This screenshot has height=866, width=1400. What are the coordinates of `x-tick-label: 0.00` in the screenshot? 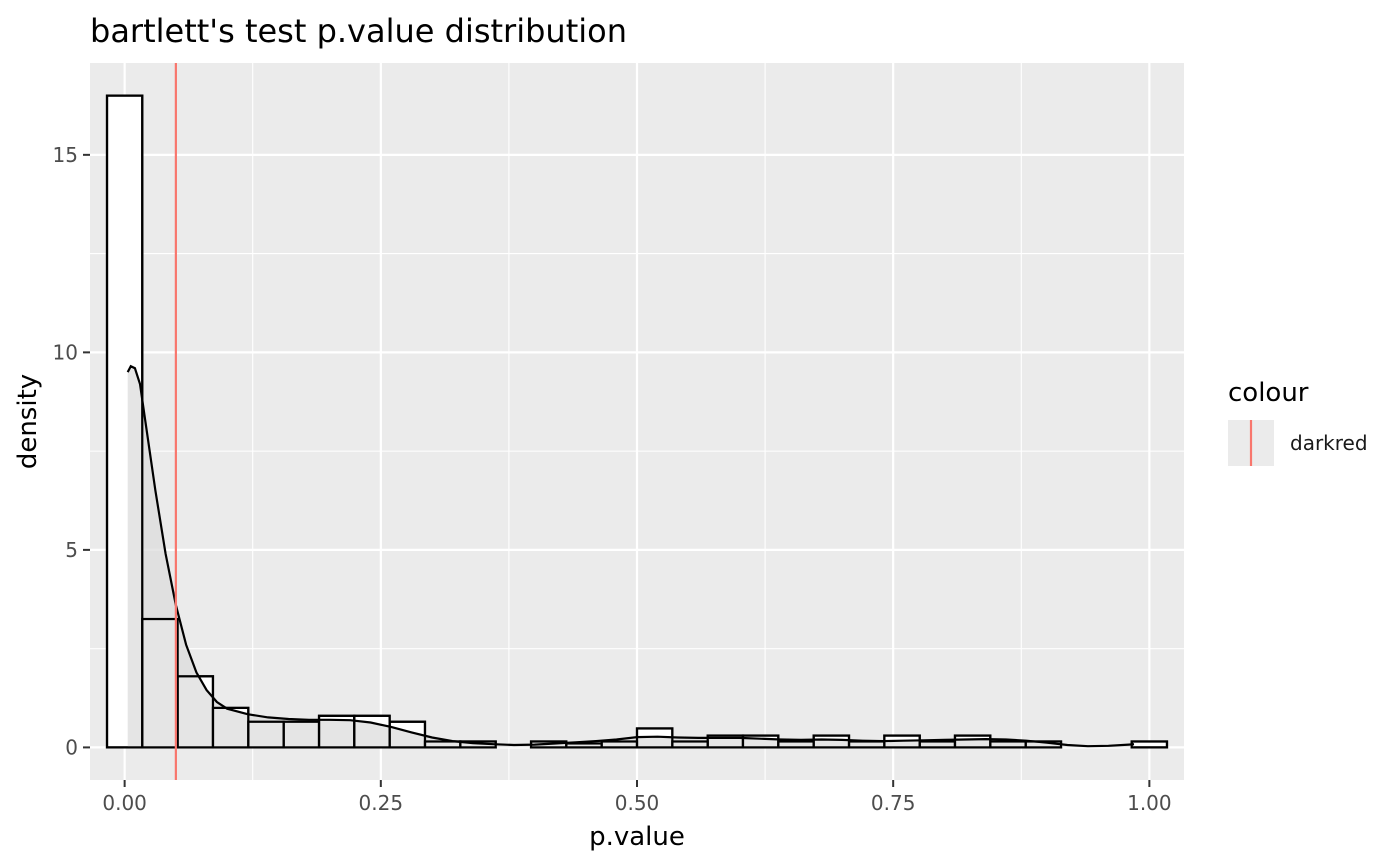 It's located at (124, 803).